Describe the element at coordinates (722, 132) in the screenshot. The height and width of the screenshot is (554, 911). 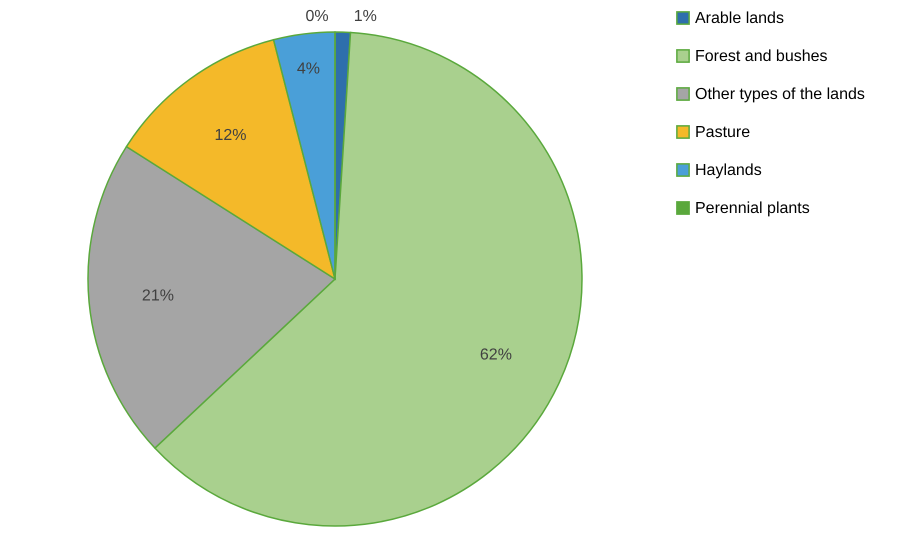
I see `legend-label: Pasture` at that location.